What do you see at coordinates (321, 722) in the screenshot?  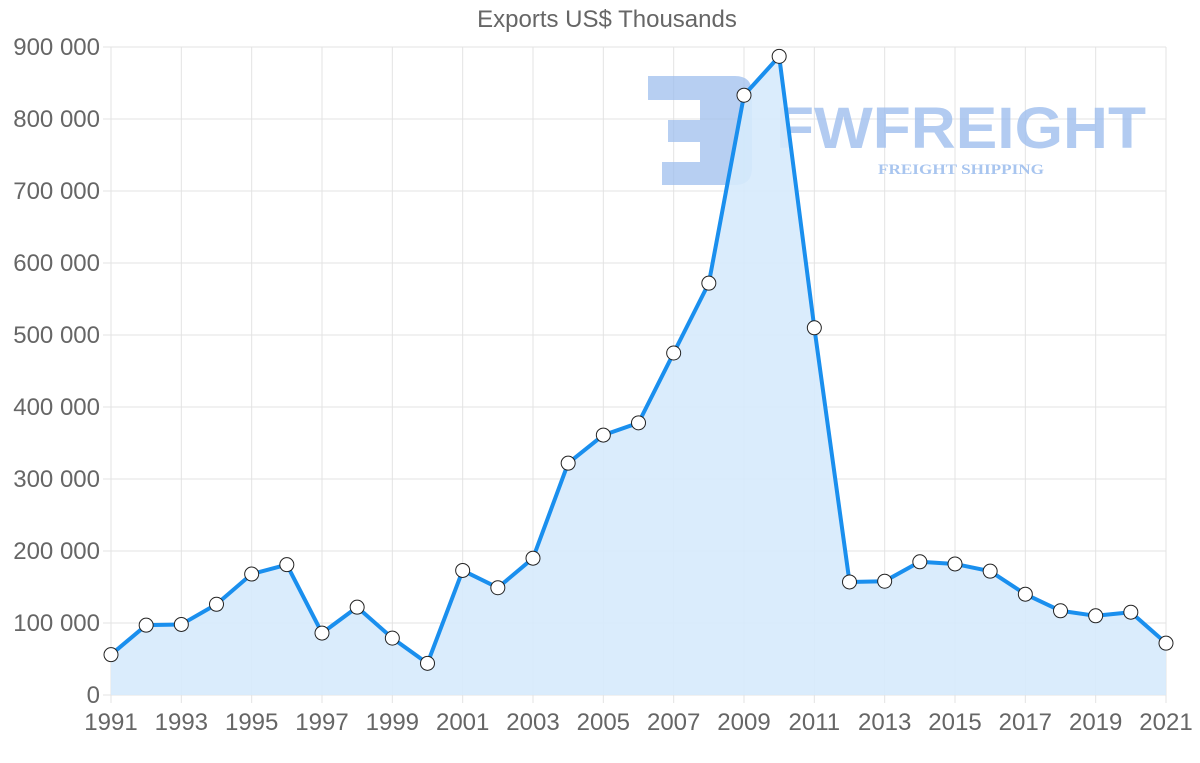 I see `x-tick-label: 1997` at bounding box center [321, 722].